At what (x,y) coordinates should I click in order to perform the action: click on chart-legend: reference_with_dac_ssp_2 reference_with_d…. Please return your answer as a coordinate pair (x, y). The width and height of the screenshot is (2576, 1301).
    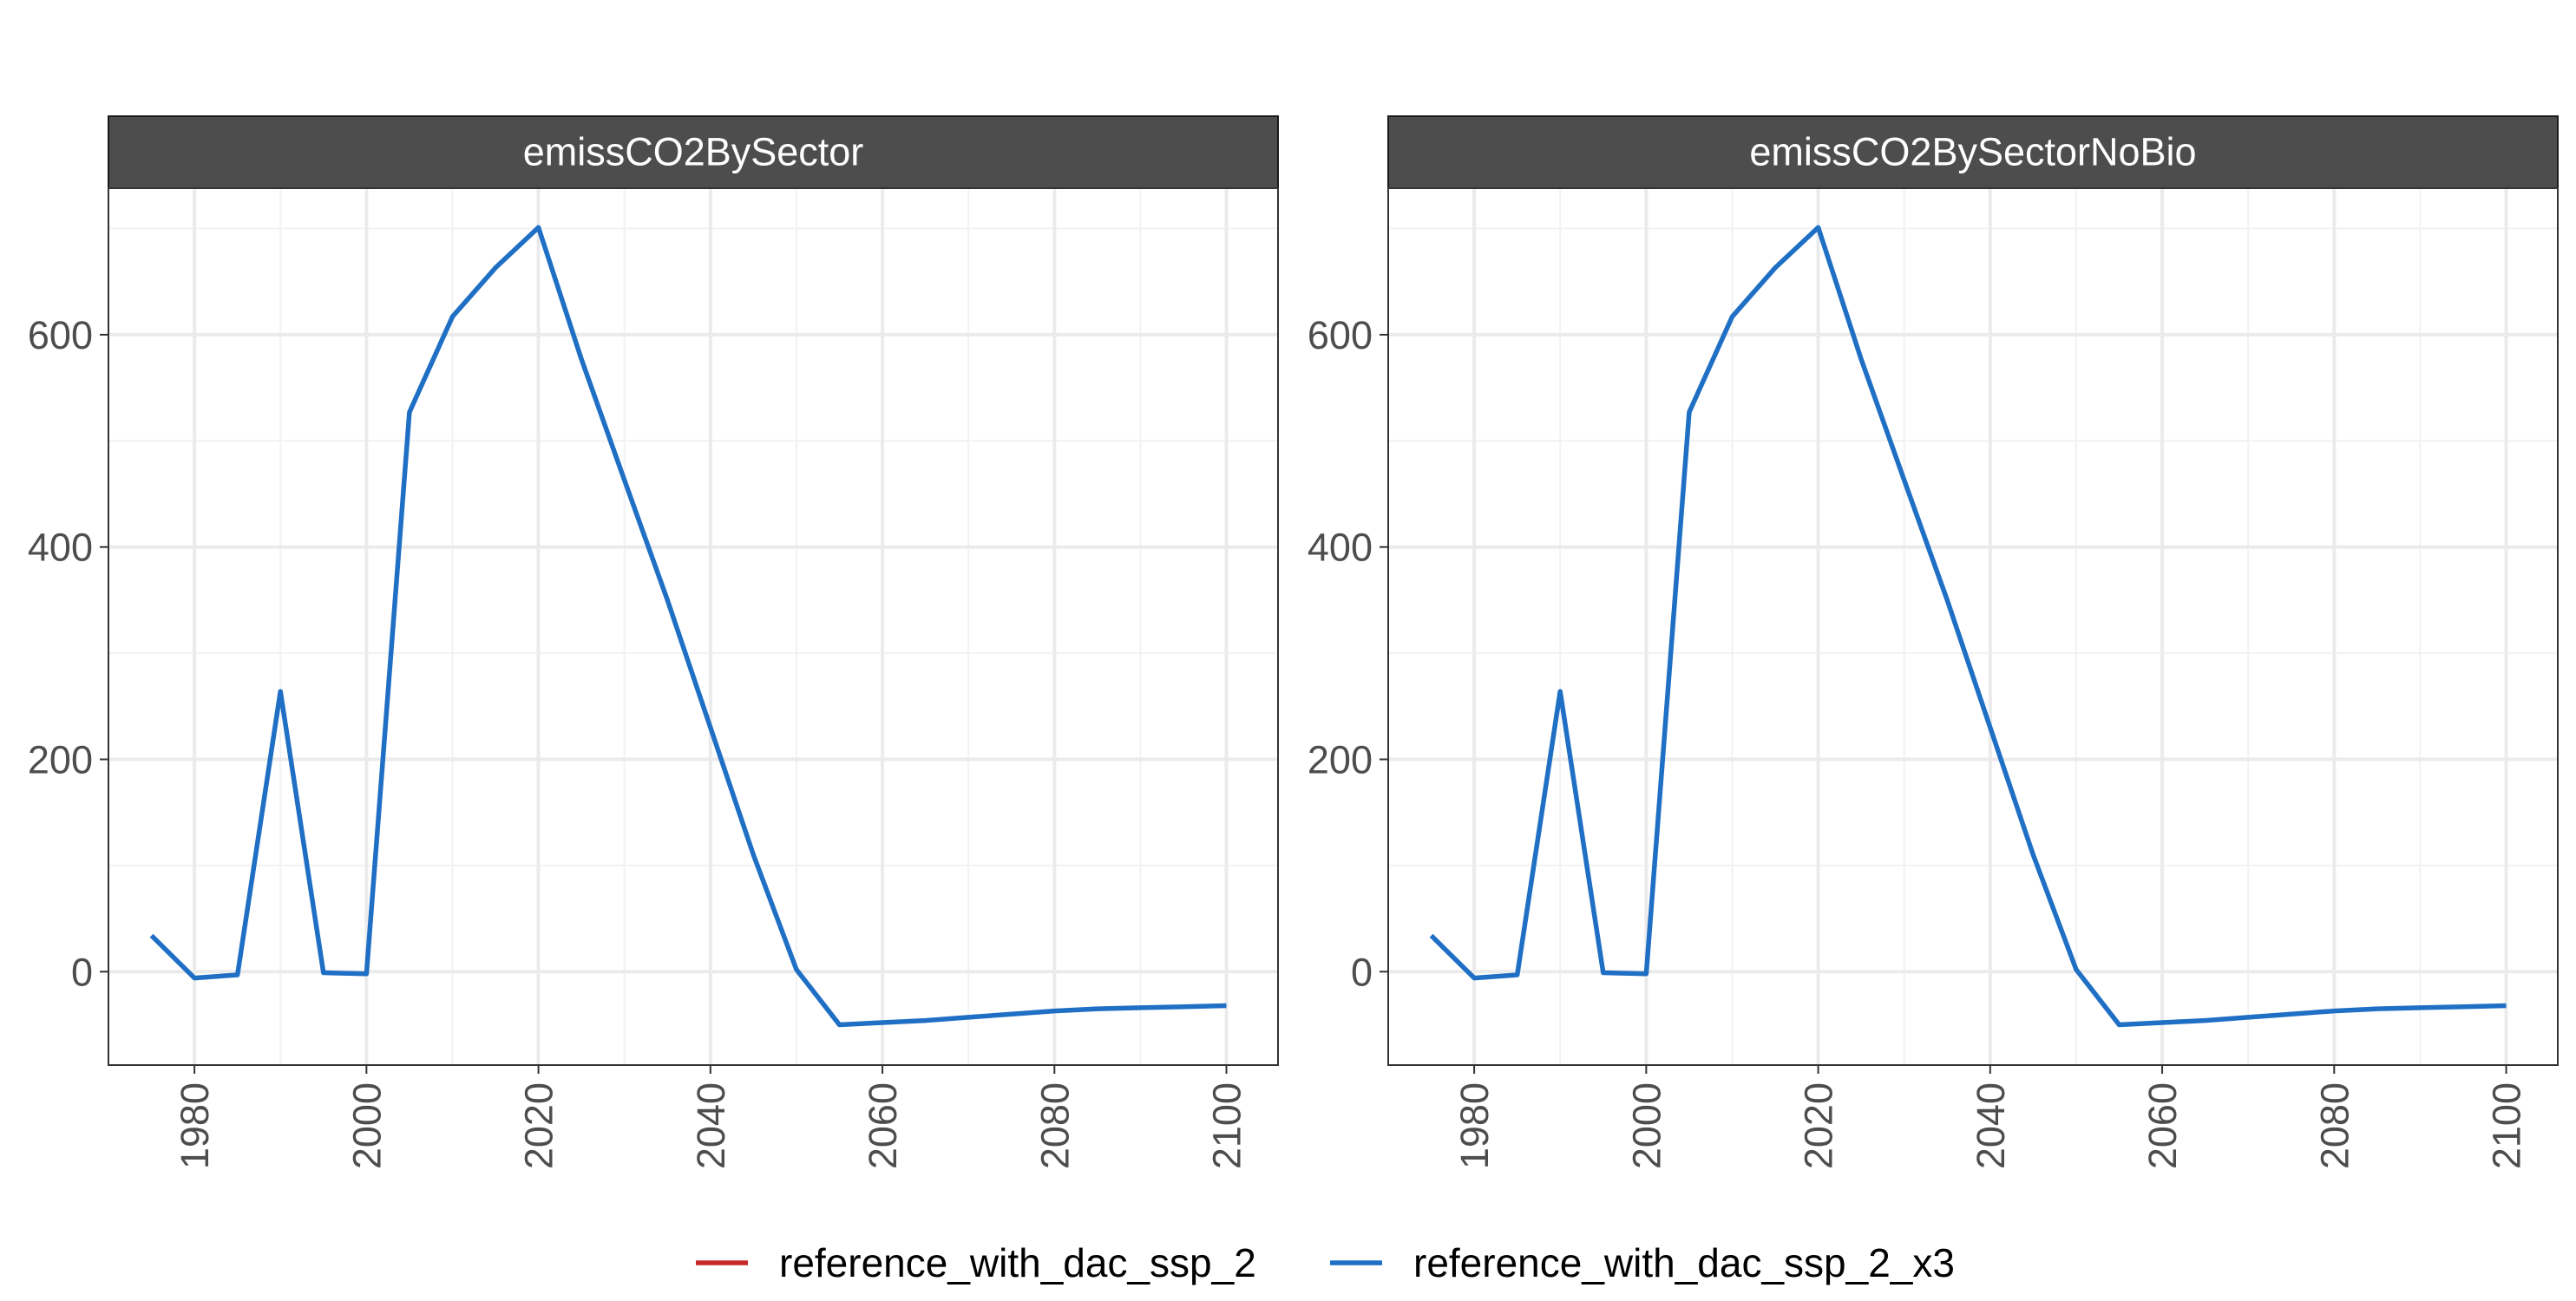
    Looking at the image, I should click on (1325, 1262).